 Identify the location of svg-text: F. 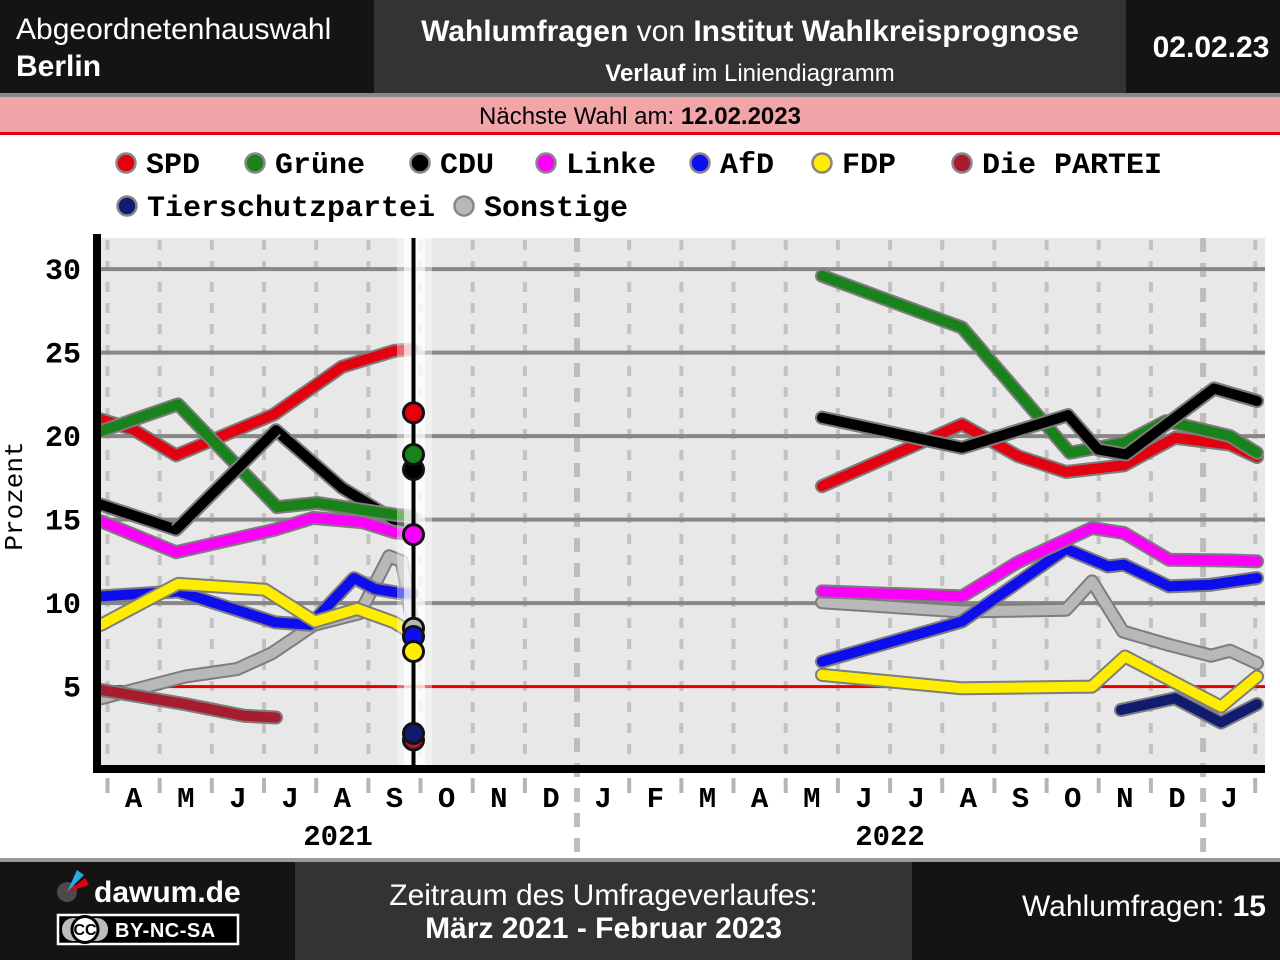
(655, 799).